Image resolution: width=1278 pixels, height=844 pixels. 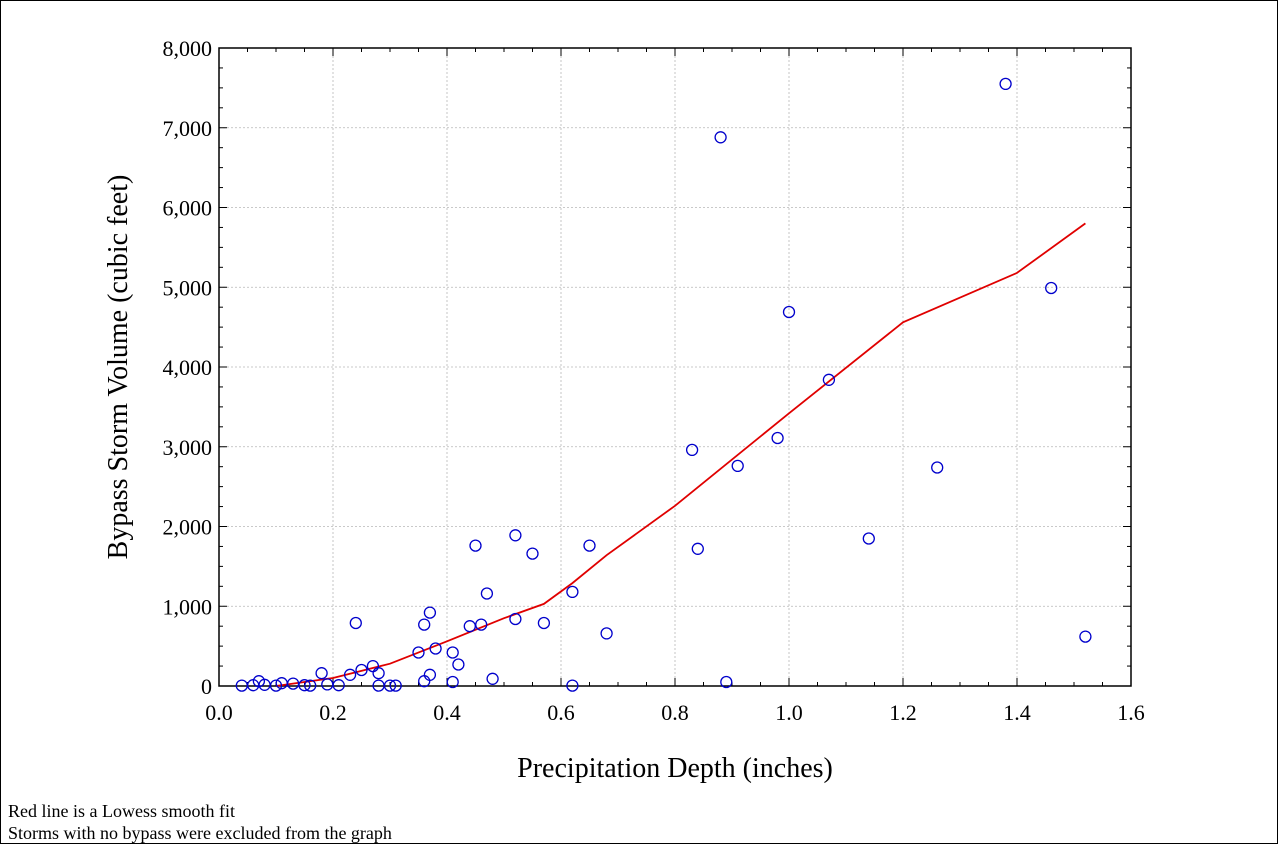 What do you see at coordinates (121, 811) in the screenshot?
I see `note-lowess: Red line is a Lowess smooth fit` at bounding box center [121, 811].